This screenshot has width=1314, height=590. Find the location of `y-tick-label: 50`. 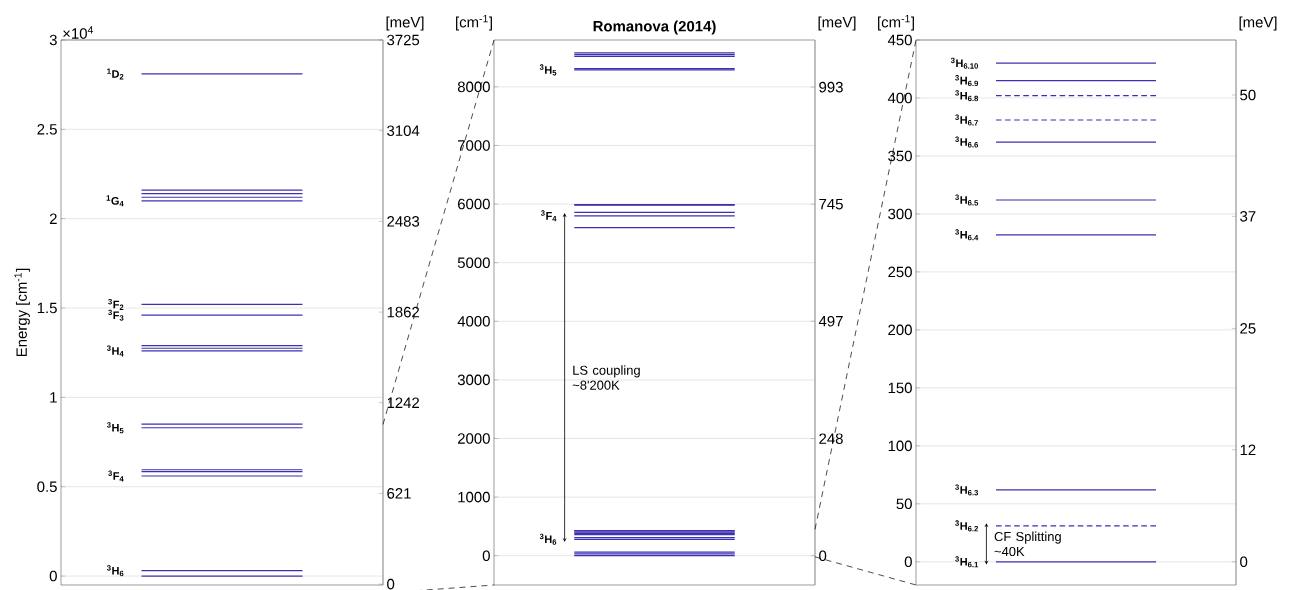

y-tick-label: 50 is located at coordinates (904, 504).